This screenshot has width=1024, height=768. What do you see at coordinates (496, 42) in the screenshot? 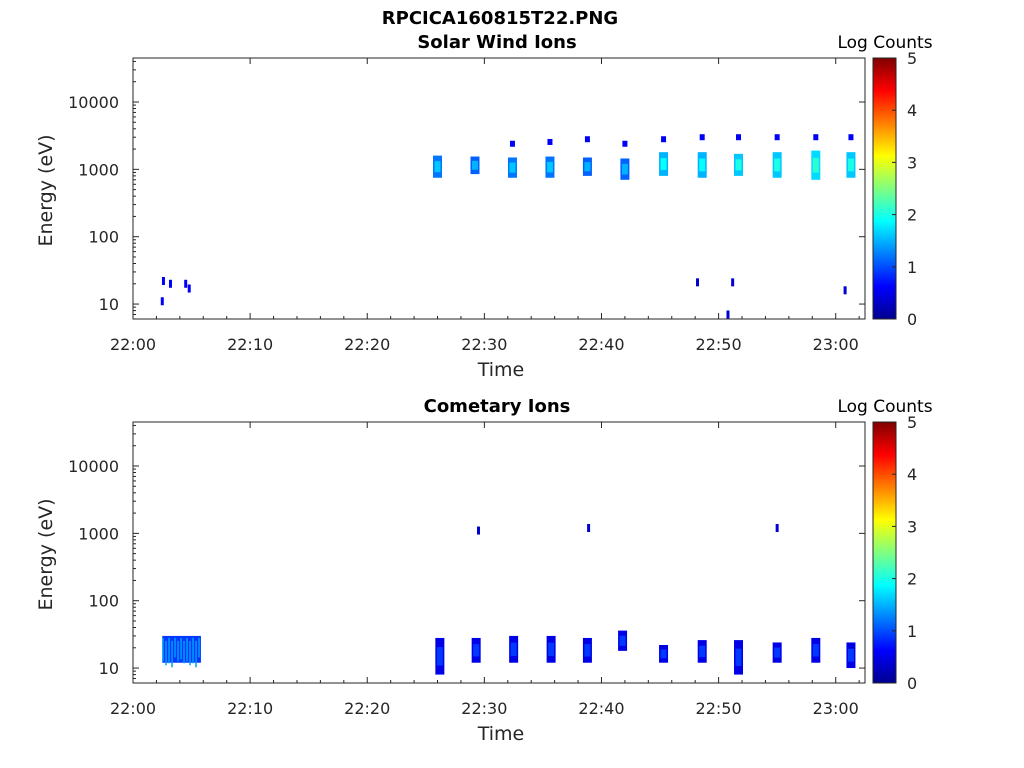
I see `panel-title: Solar Wind Ions` at bounding box center [496, 42].